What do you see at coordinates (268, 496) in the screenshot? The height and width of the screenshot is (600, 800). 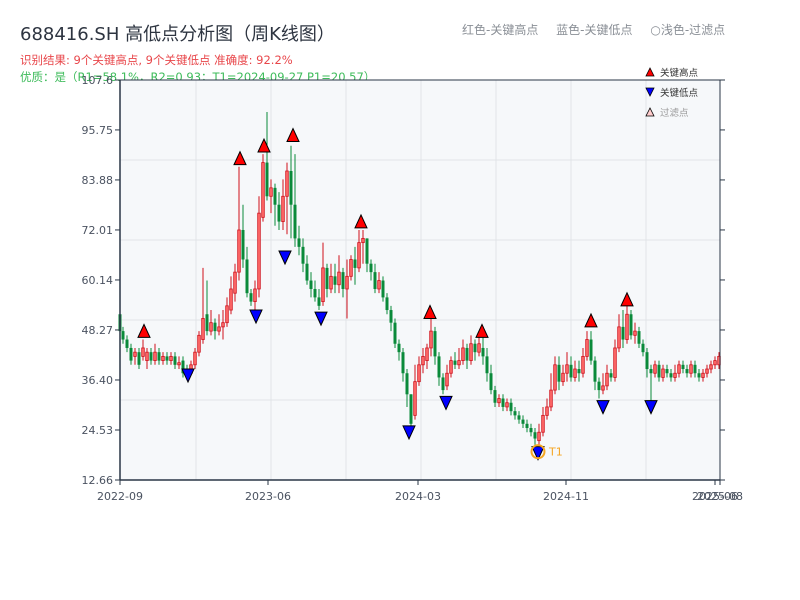 I see `x-tick-label: 2023-06` at bounding box center [268, 496].